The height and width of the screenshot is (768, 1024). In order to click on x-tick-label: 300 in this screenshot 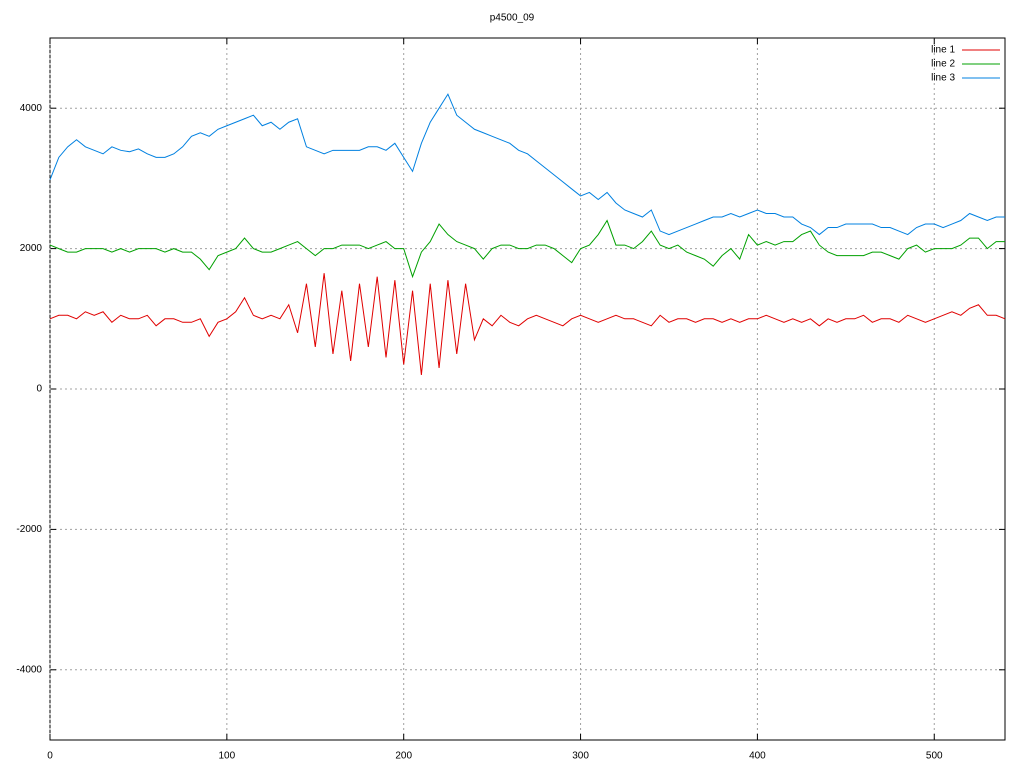, I will do `click(580, 756)`.